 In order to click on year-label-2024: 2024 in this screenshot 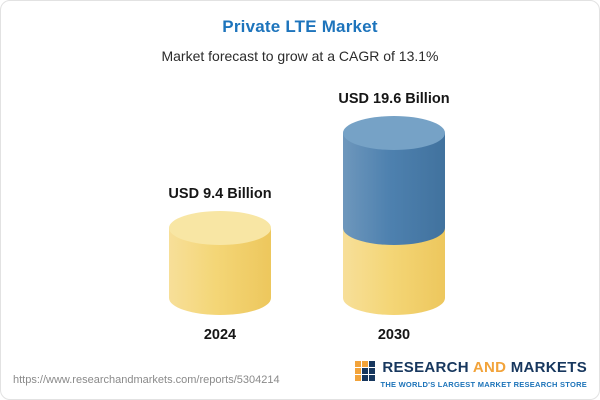, I will do `click(220, 335)`.